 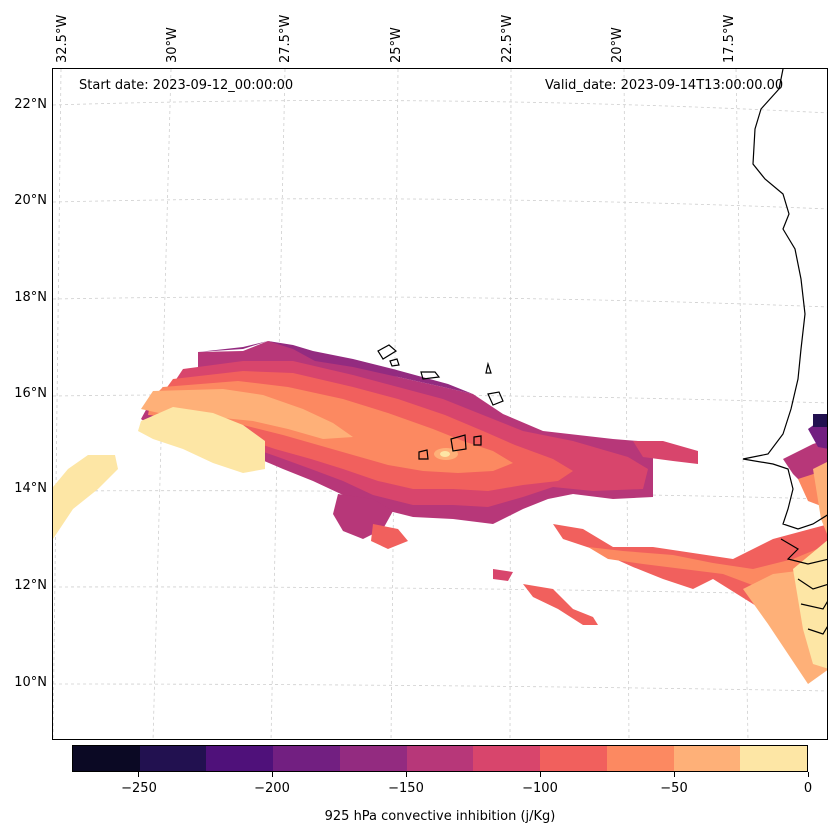 What do you see at coordinates (172, 45) in the screenshot?
I see `lon-label-30w: 30°W` at bounding box center [172, 45].